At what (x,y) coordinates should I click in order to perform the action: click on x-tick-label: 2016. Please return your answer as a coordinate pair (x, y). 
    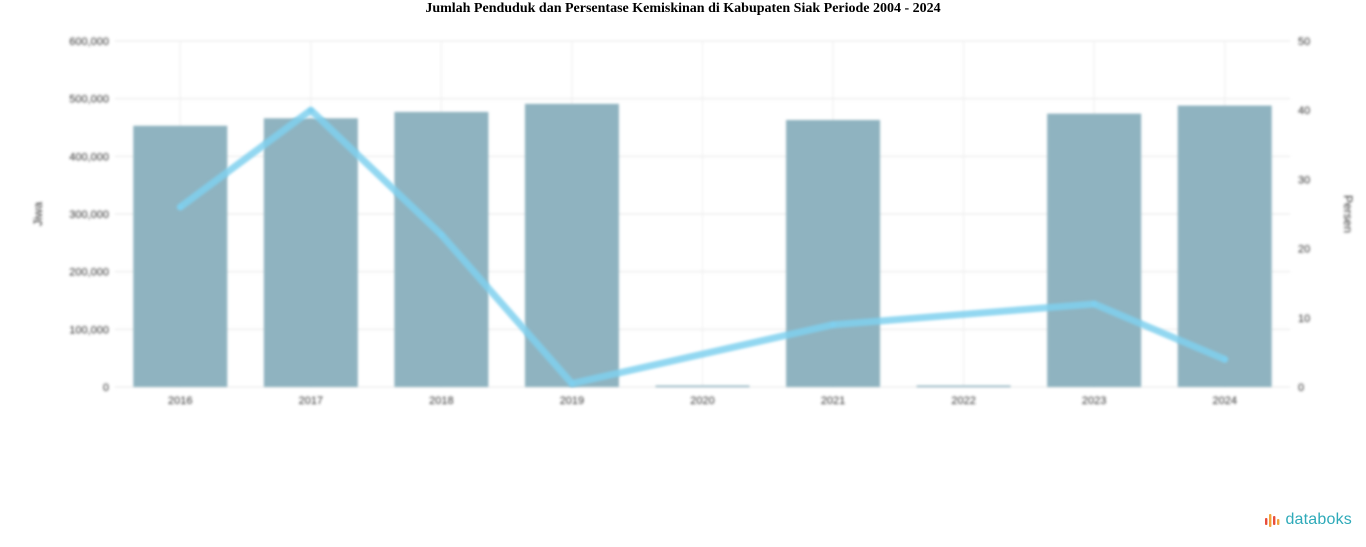
    Looking at the image, I should click on (180, 401).